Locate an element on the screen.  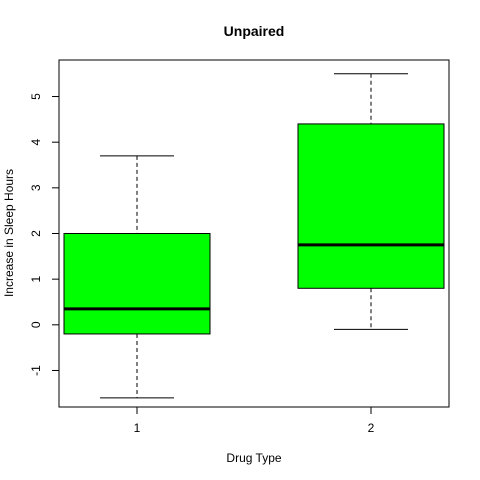
x-axis-label: Drug Type is located at coordinates (253, 458).